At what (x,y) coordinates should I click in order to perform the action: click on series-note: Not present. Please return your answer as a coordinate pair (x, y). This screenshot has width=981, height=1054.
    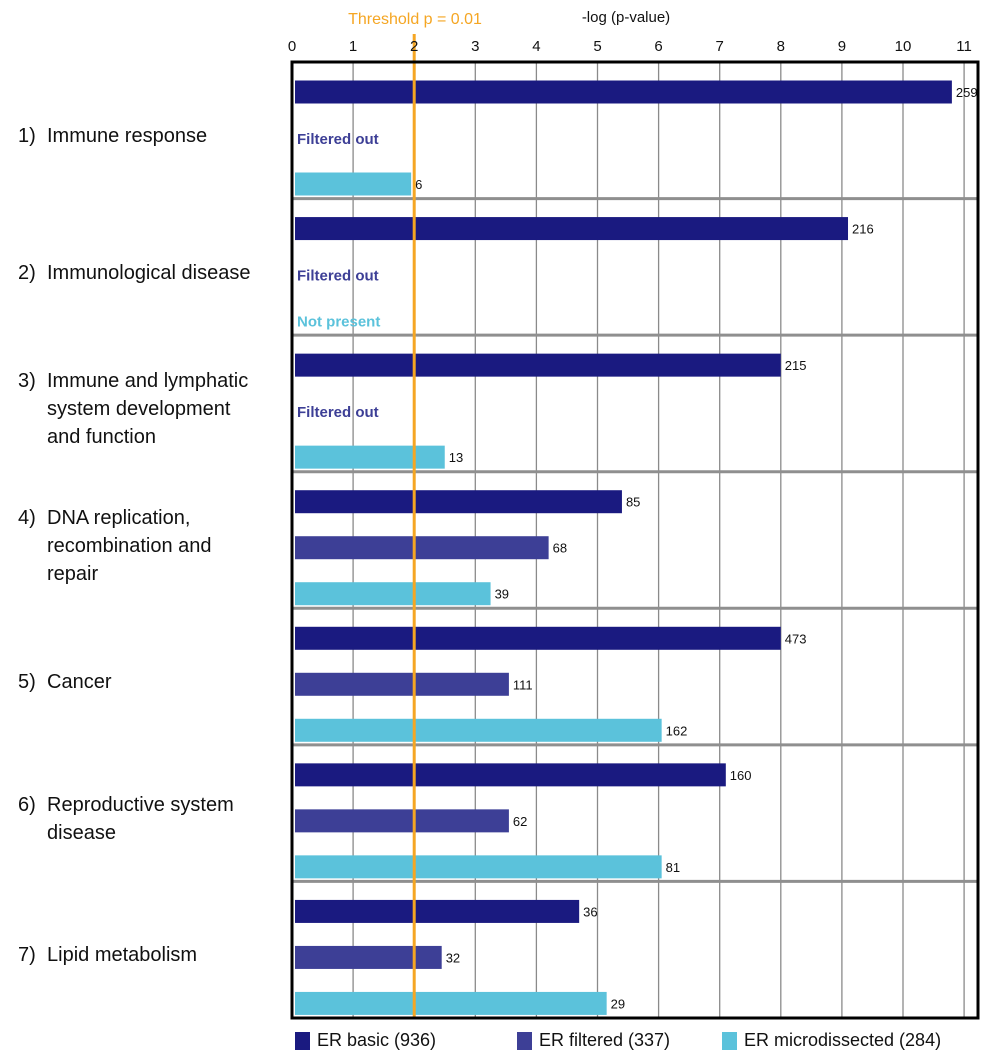
    Looking at the image, I should click on (338, 322).